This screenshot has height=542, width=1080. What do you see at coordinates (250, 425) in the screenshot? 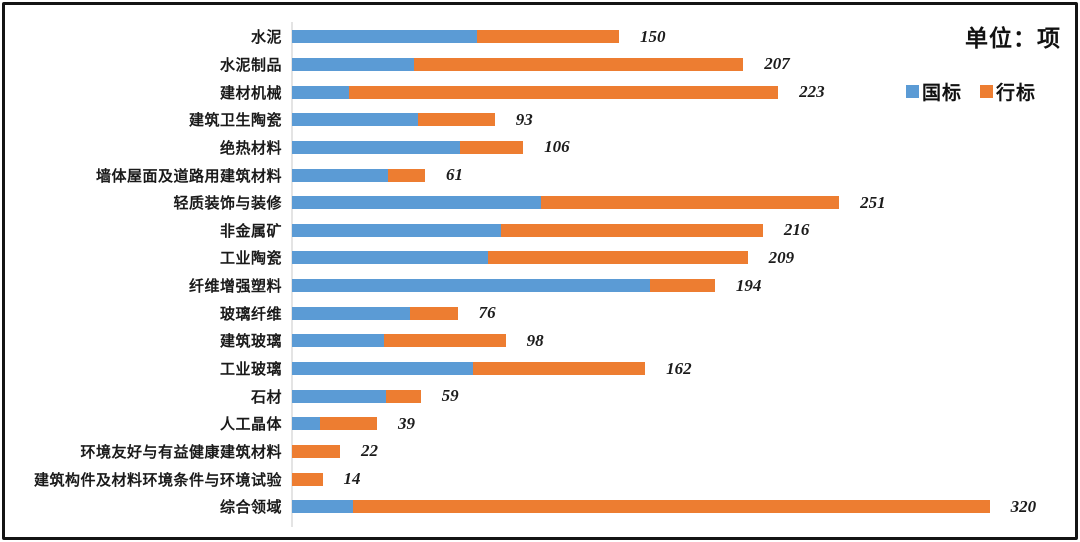
I see `category-label: 人工晶体` at bounding box center [250, 425].